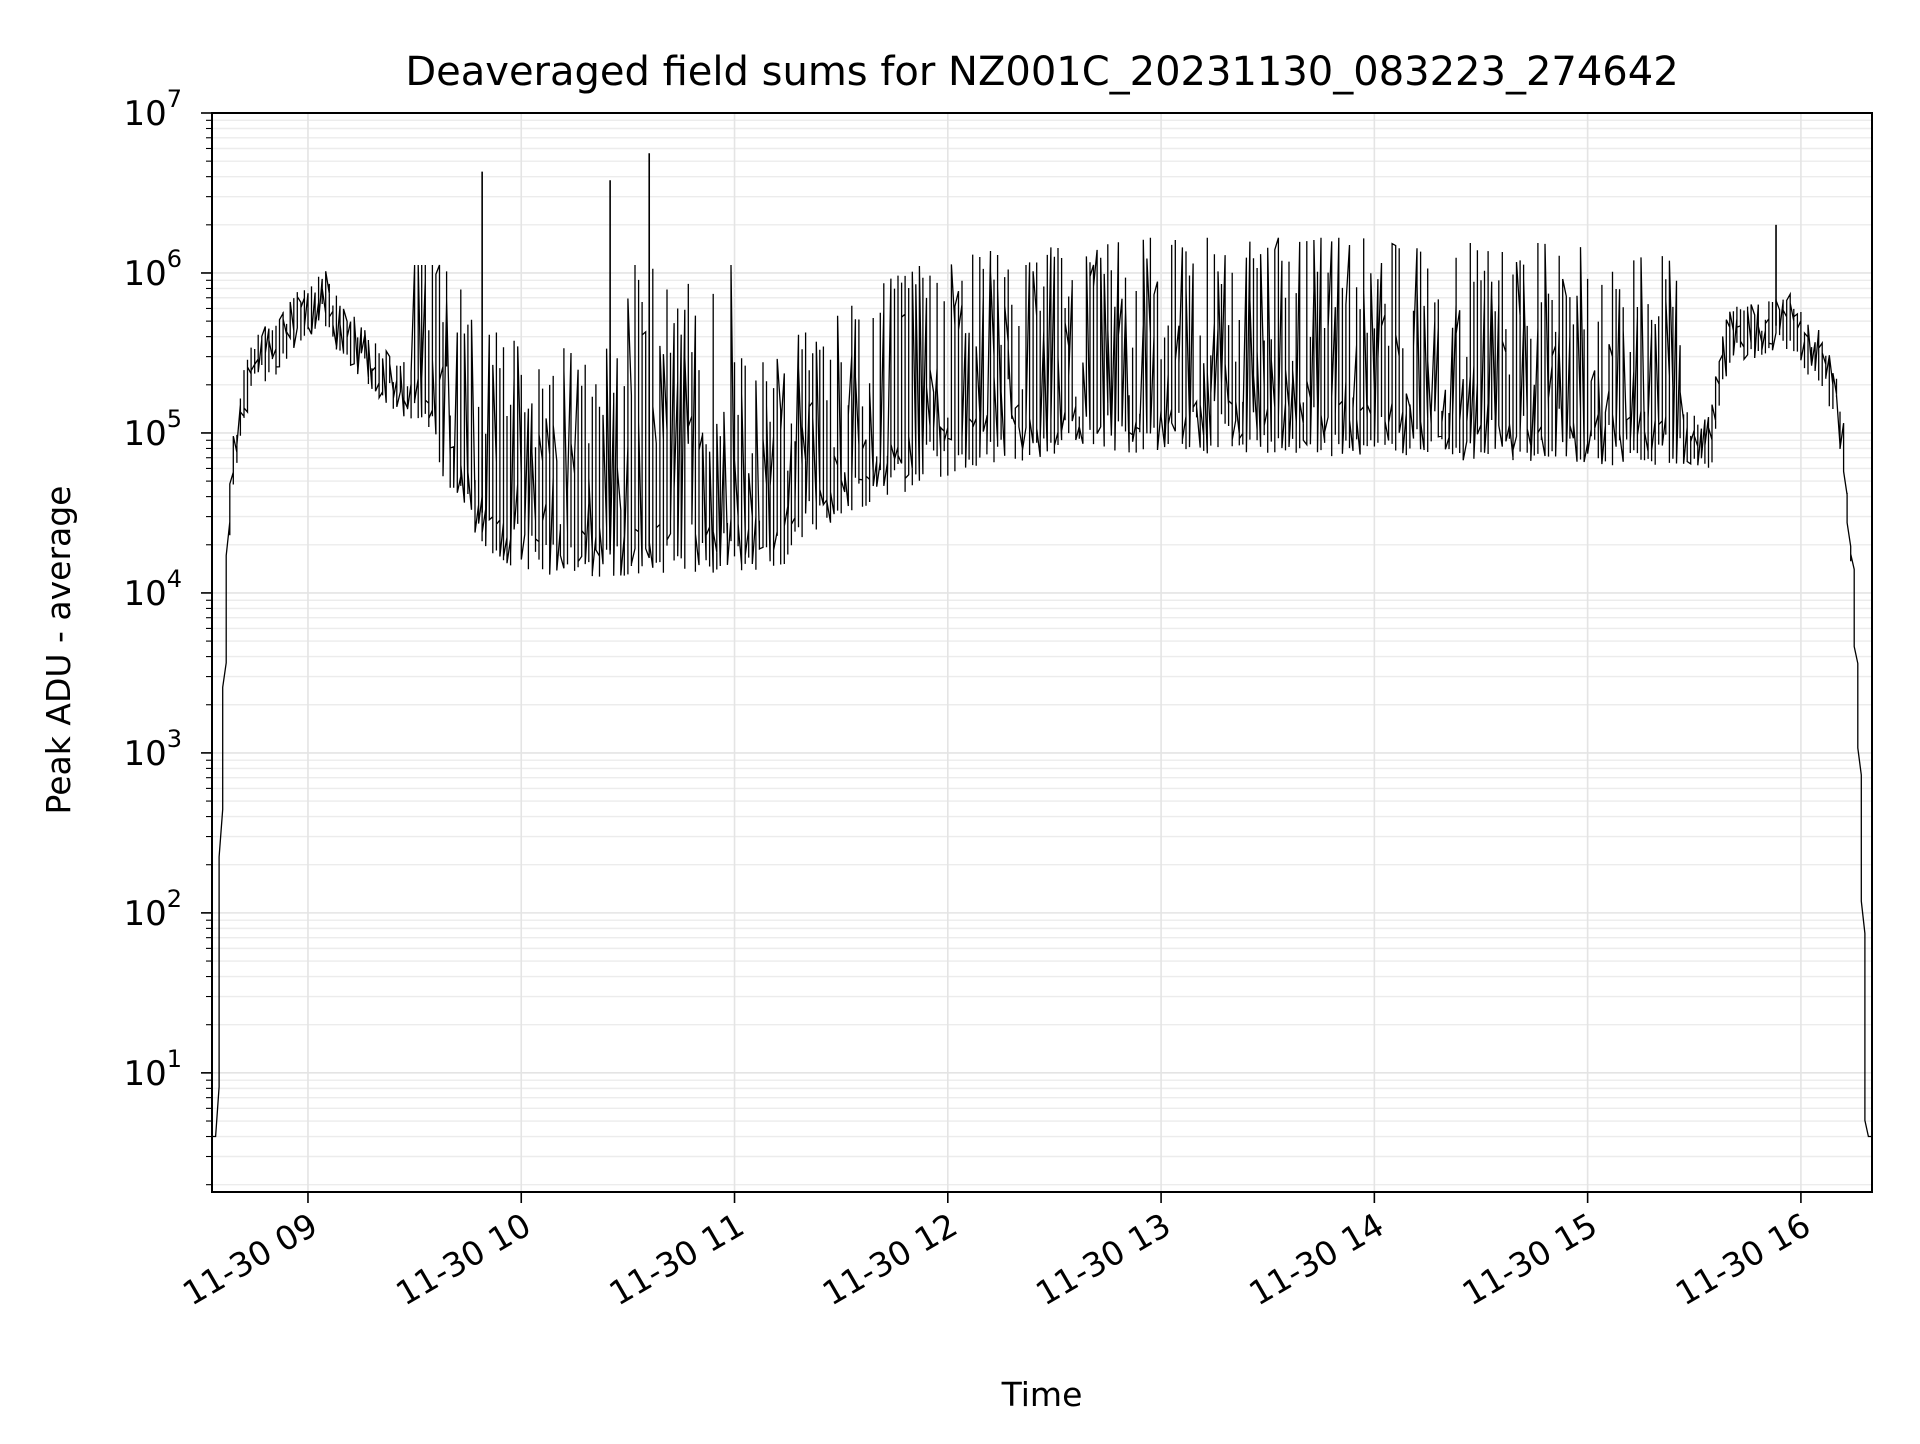  I want to click on y-tick-label: 10³, so click(152, 749).